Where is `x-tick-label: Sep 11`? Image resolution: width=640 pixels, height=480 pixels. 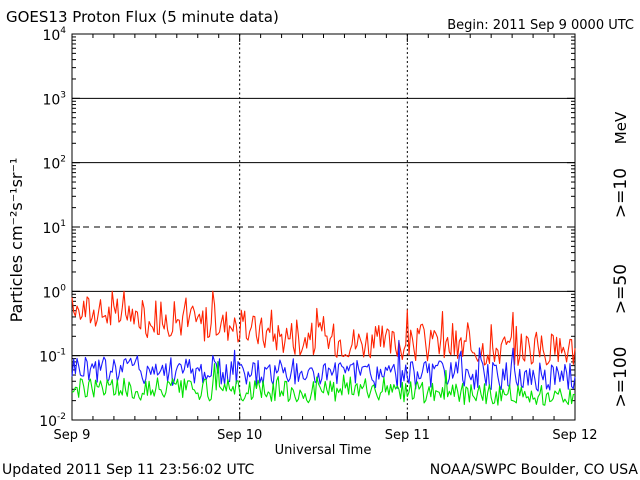
x-tick-label: Sep 11 is located at coordinates (407, 435).